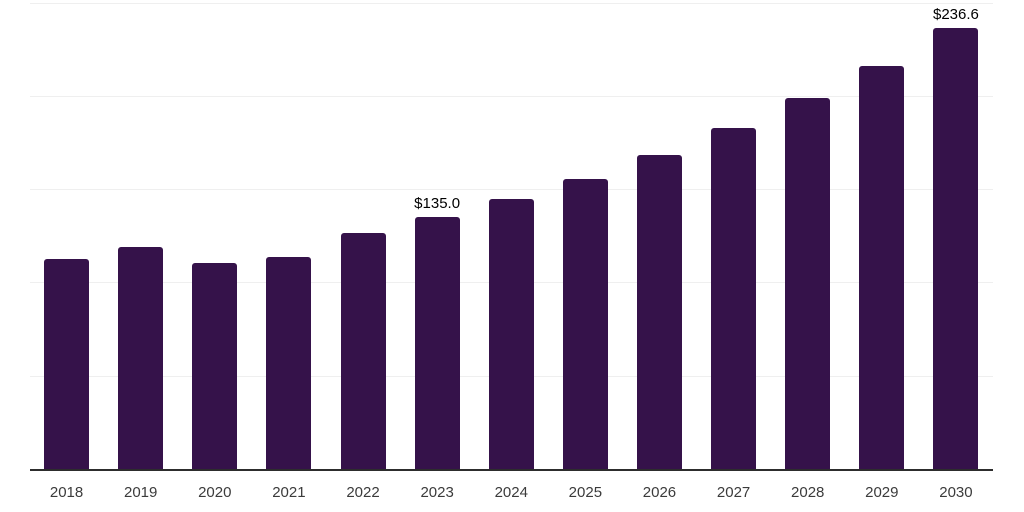  I want to click on data-label-2030: $236.6, so click(955, 14).